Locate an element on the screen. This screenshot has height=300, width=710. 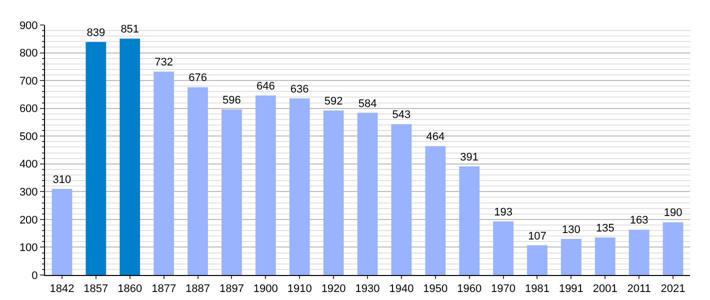
y-tick-label: 0 is located at coordinates (35, 276).